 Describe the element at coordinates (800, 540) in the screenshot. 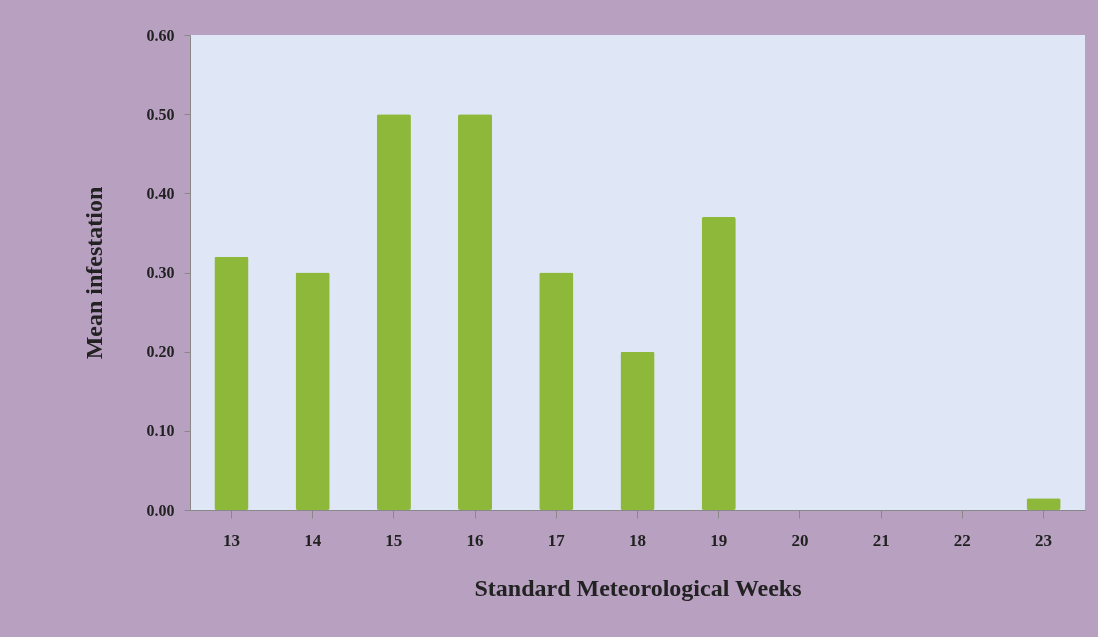

I see `x-tick-label: 20` at that location.